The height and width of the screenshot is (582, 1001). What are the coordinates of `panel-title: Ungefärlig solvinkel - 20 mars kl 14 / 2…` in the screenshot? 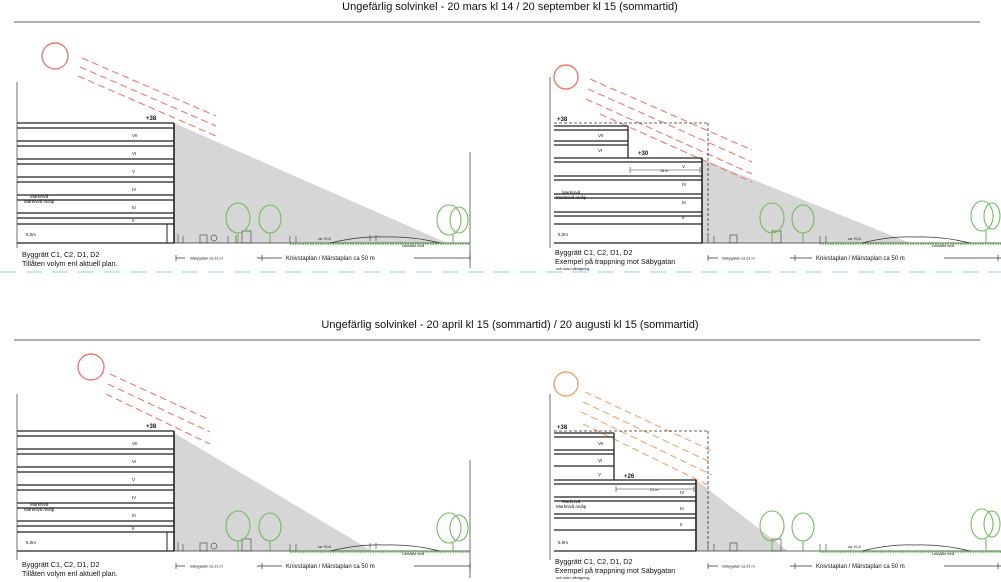 It's located at (510, 7).